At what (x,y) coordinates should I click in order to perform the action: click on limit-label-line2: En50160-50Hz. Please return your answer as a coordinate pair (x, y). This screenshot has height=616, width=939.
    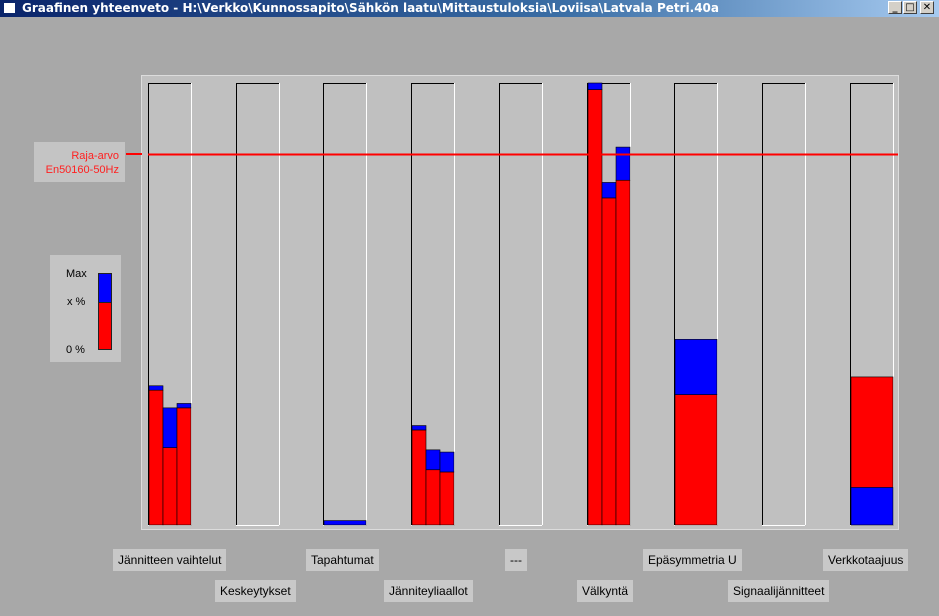
    Looking at the image, I should click on (82, 170).